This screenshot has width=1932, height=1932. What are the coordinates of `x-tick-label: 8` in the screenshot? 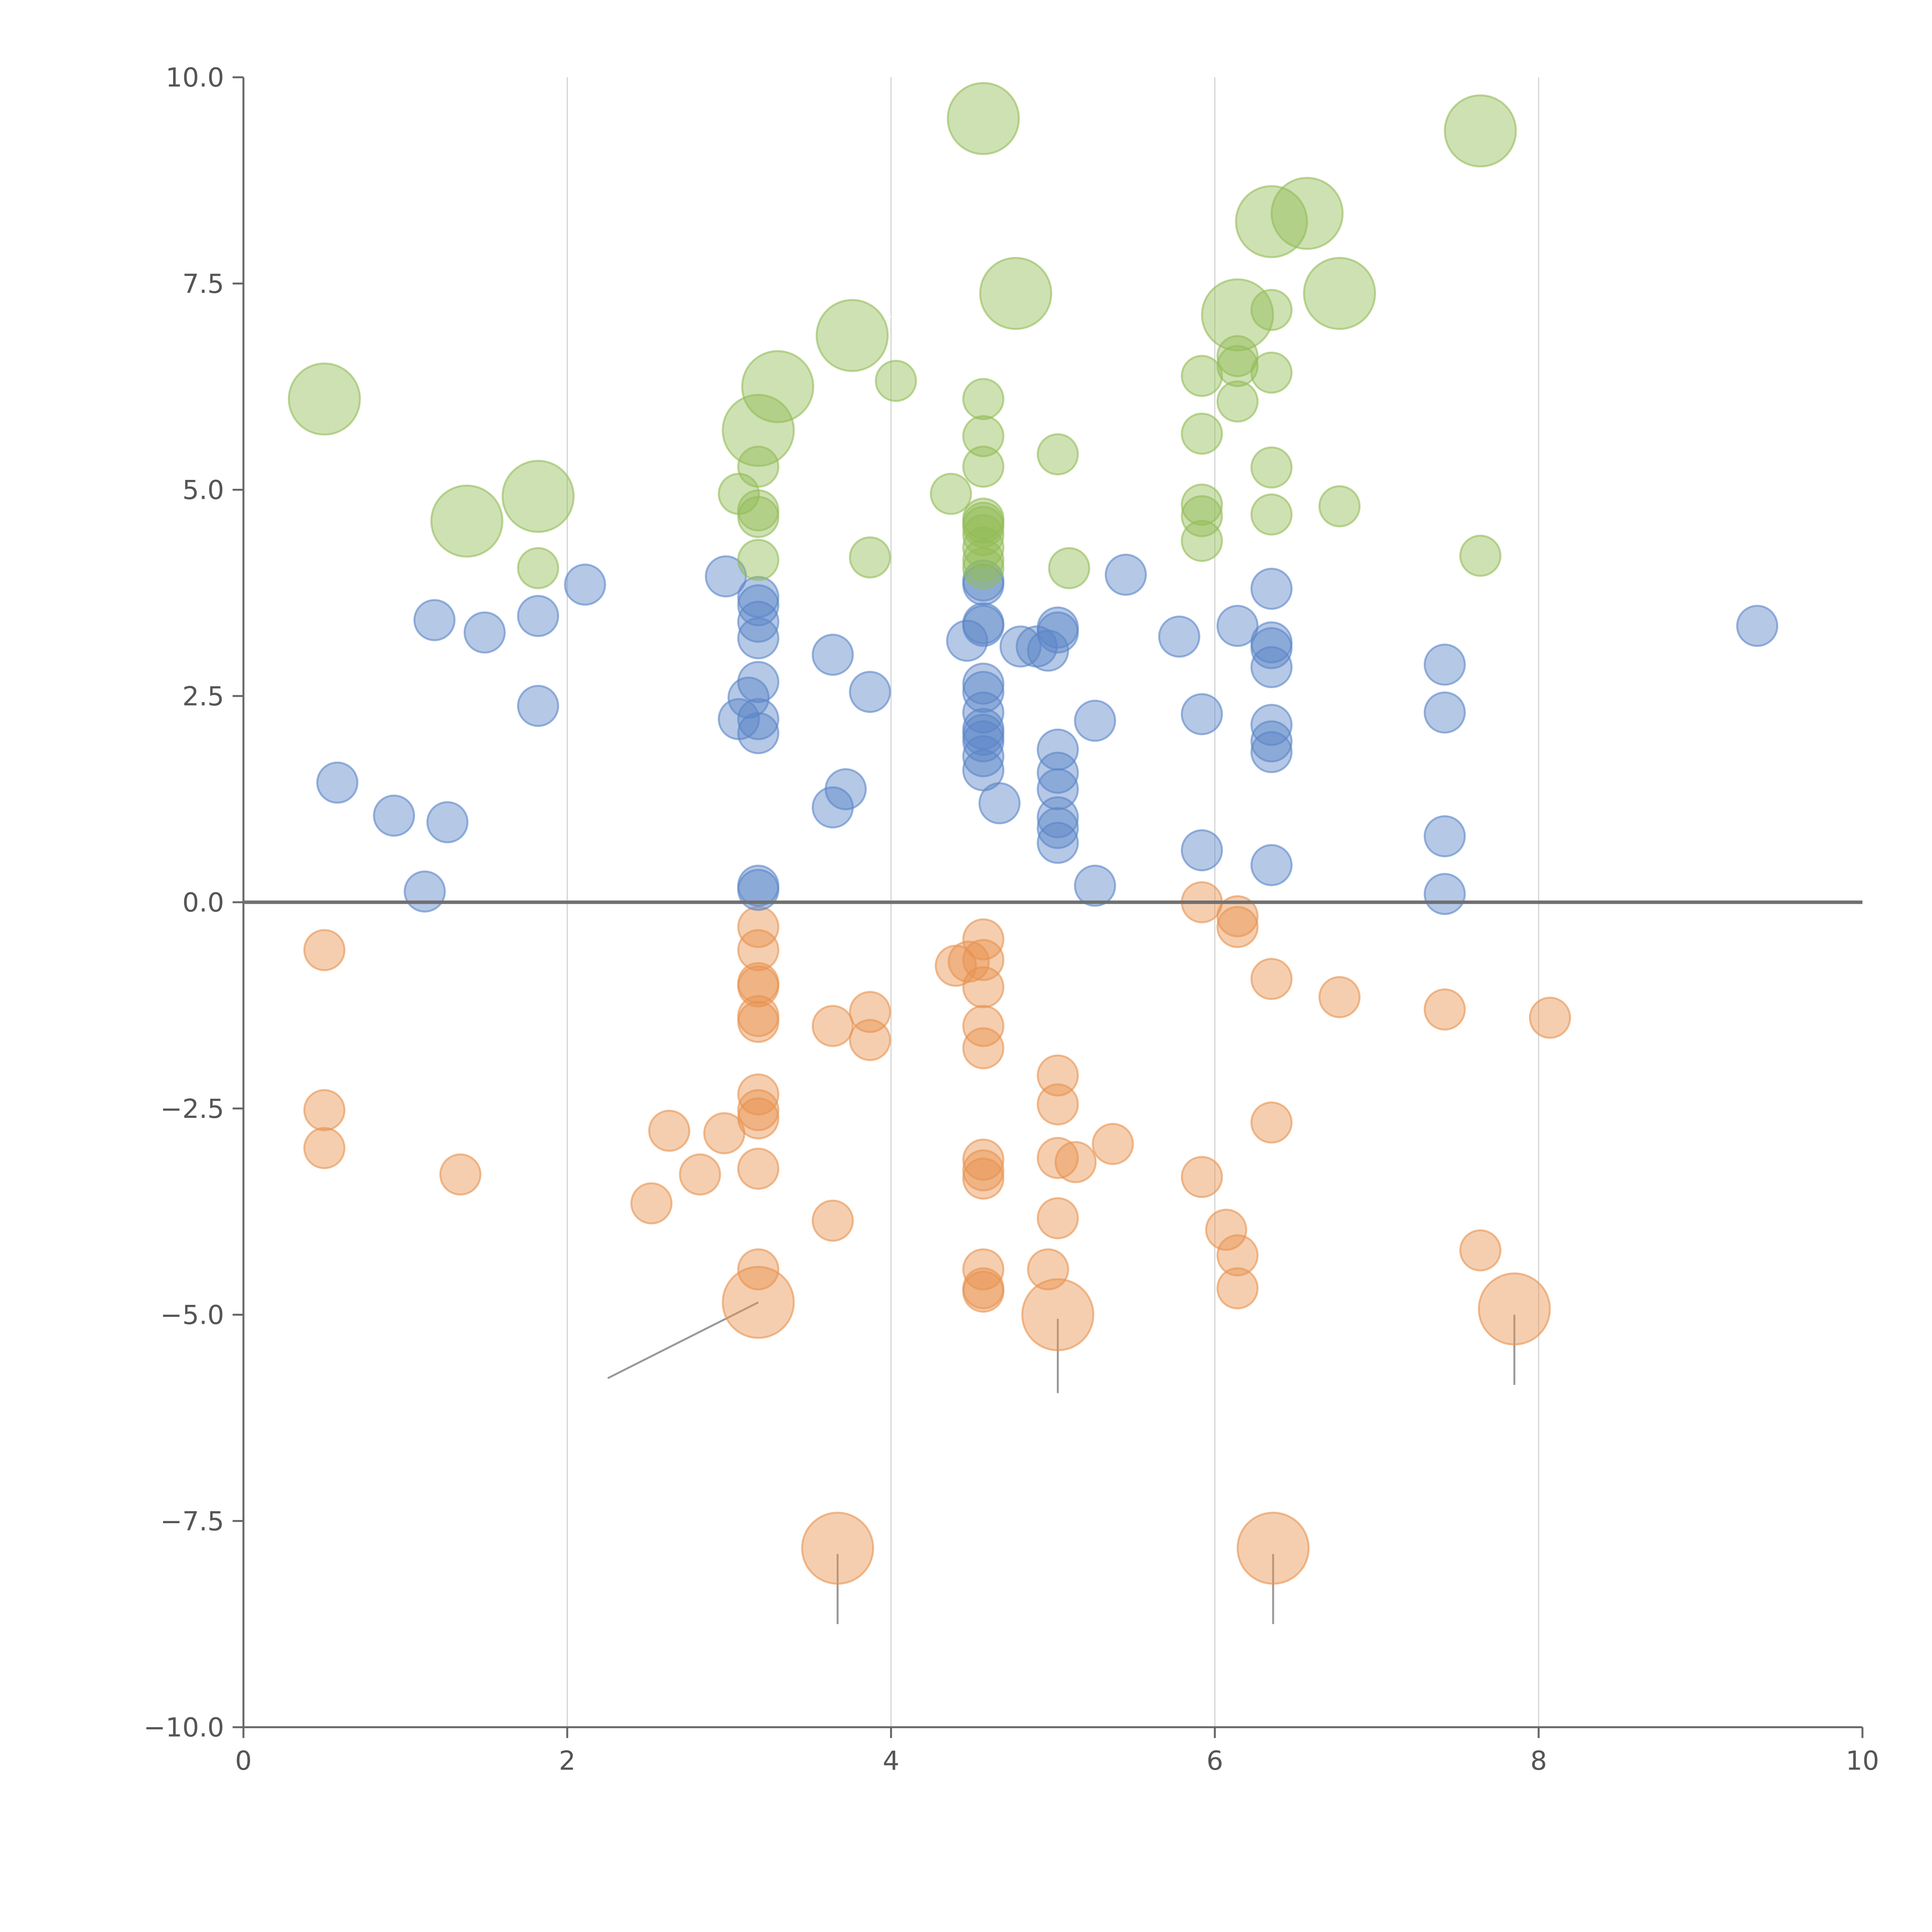 It's located at (1539, 1761).